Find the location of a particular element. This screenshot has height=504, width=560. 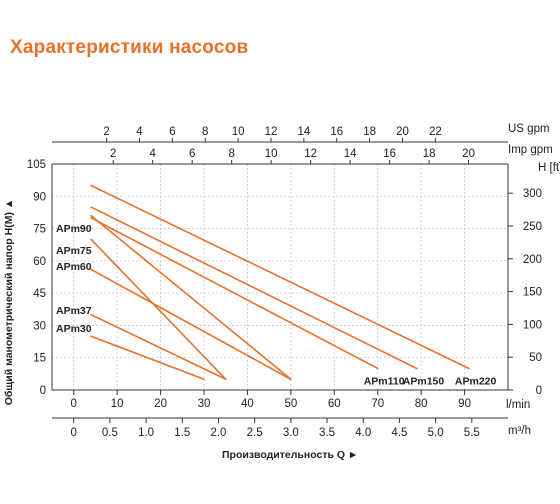

m3h-tick-label: 2.0 is located at coordinates (218, 433).